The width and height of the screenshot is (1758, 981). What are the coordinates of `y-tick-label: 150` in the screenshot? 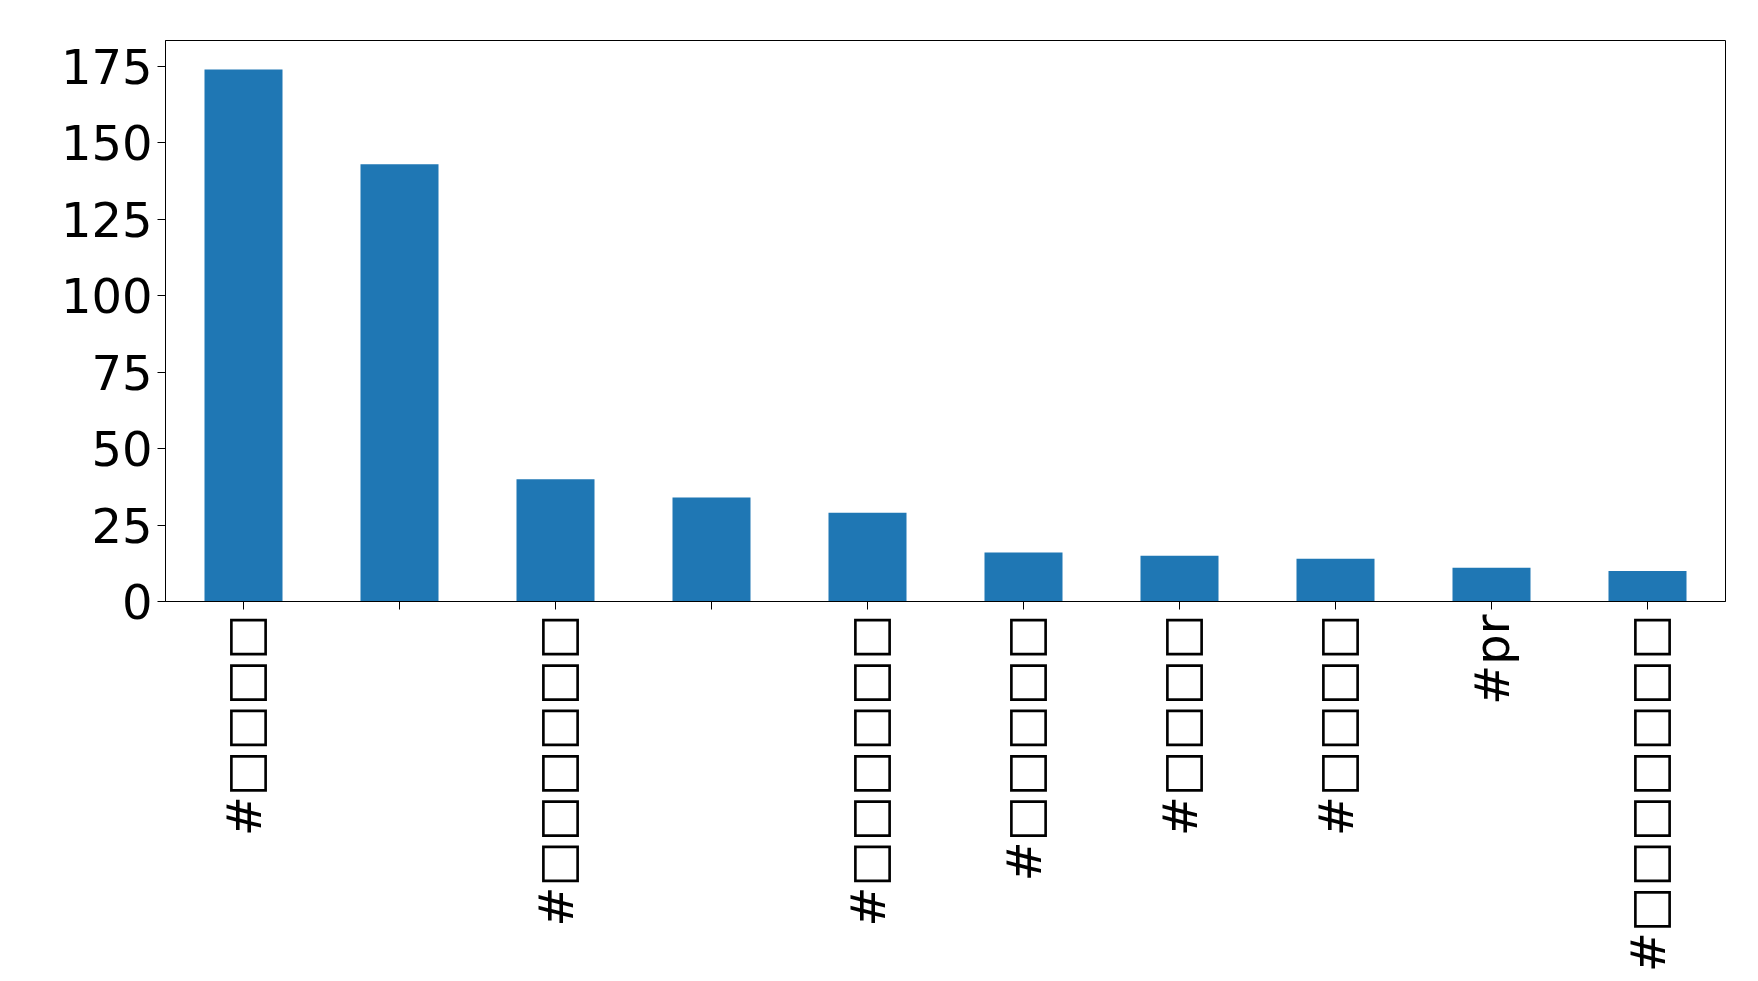 It's located at (106, 143).